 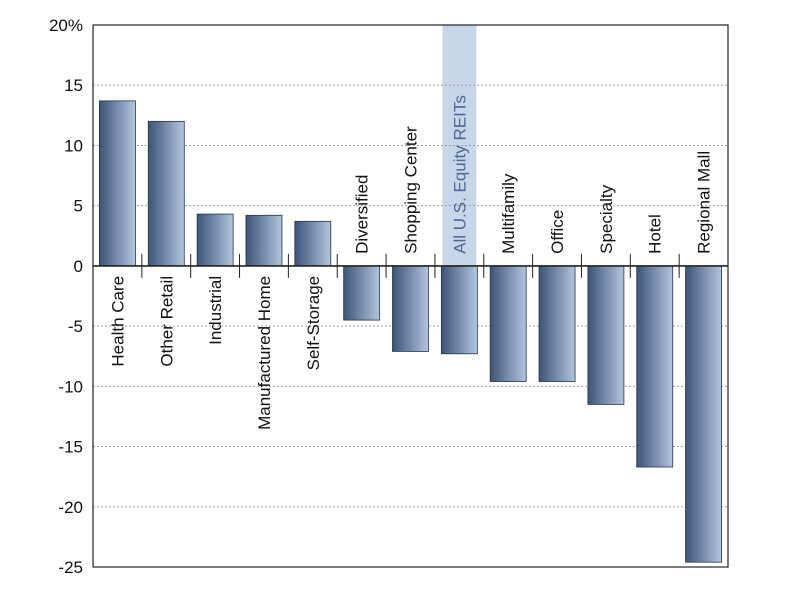 What do you see at coordinates (78, 206) in the screenshot?
I see `y-tick-label: 5` at bounding box center [78, 206].